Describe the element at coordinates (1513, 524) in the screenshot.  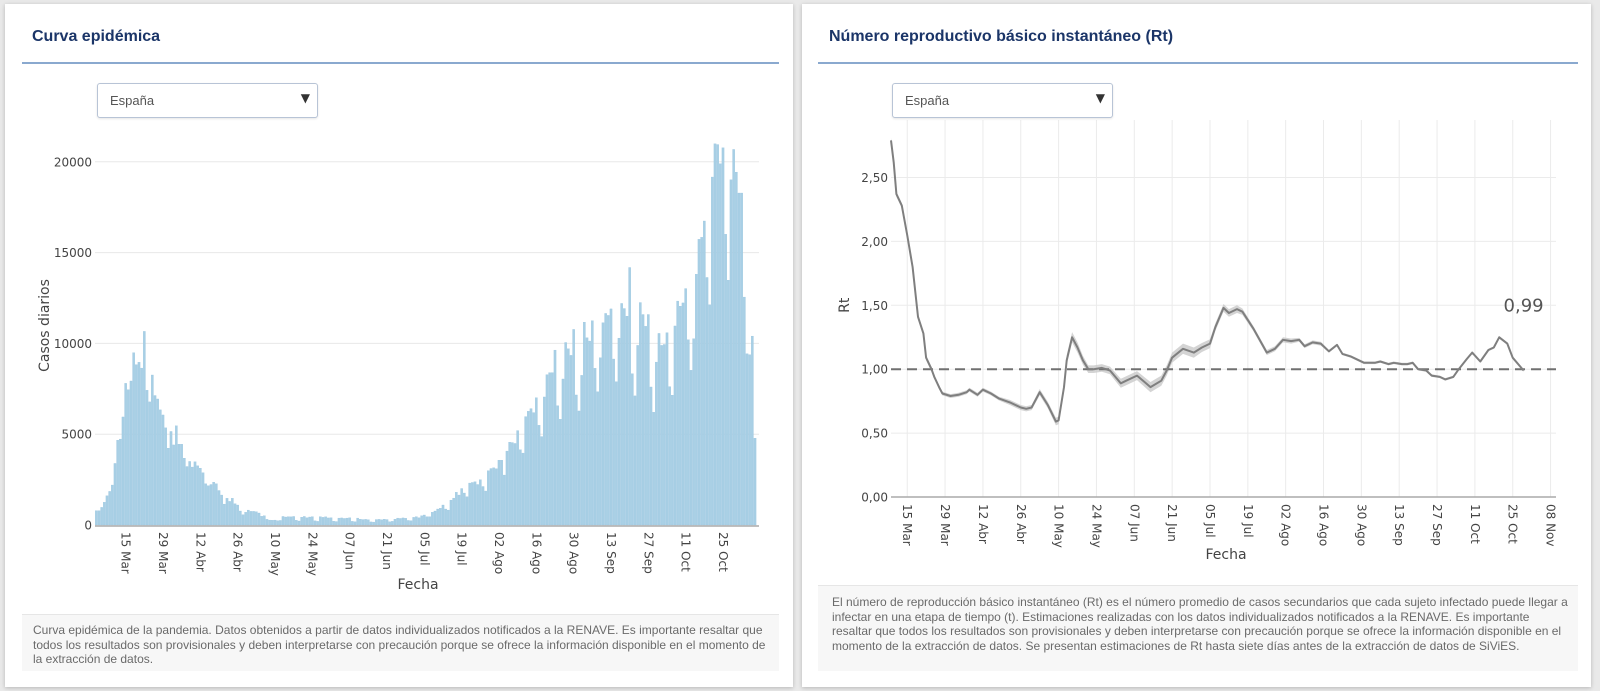
I see `x-tick-label: 25 Oct` at that location.